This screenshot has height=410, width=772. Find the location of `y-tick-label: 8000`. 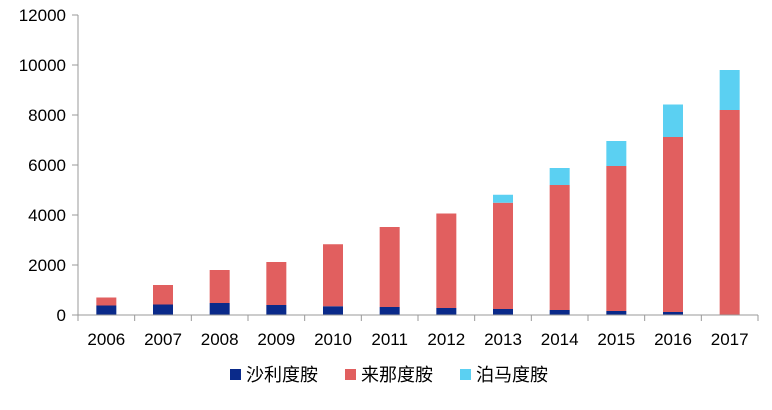

y-tick-label: 8000 is located at coordinates (47, 115).